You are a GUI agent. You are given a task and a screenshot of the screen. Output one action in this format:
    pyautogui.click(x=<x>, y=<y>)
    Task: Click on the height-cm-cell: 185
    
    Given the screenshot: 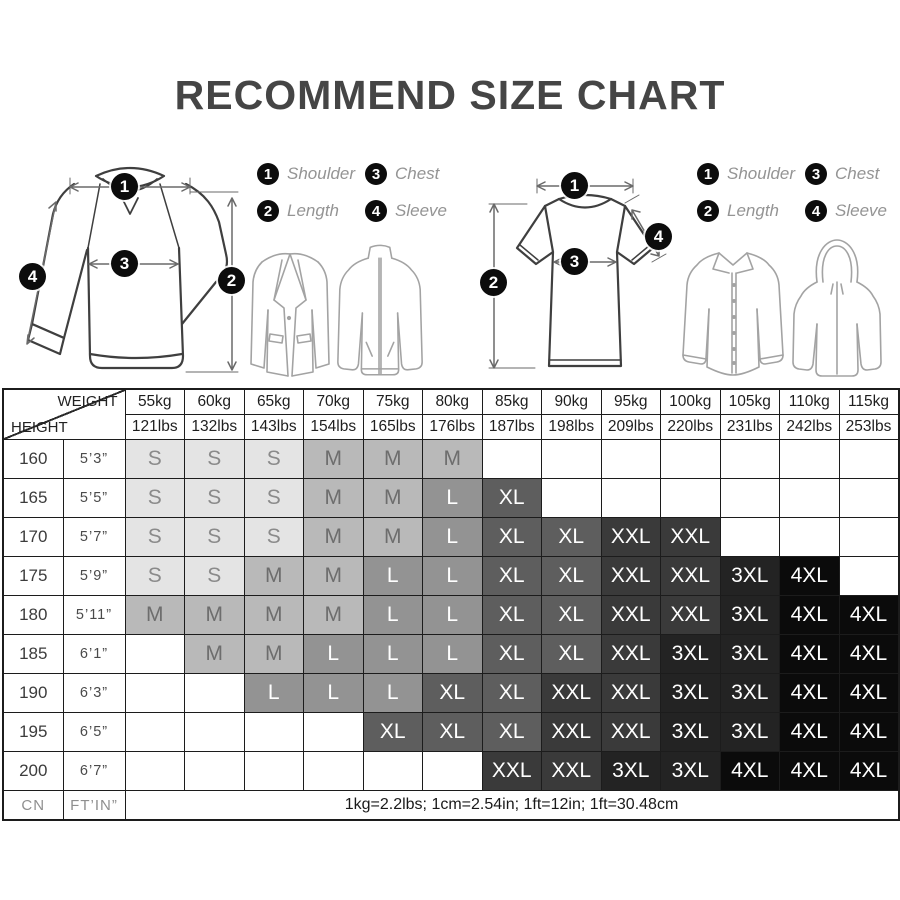 What is the action you would take?
    pyautogui.click(x=33, y=654)
    